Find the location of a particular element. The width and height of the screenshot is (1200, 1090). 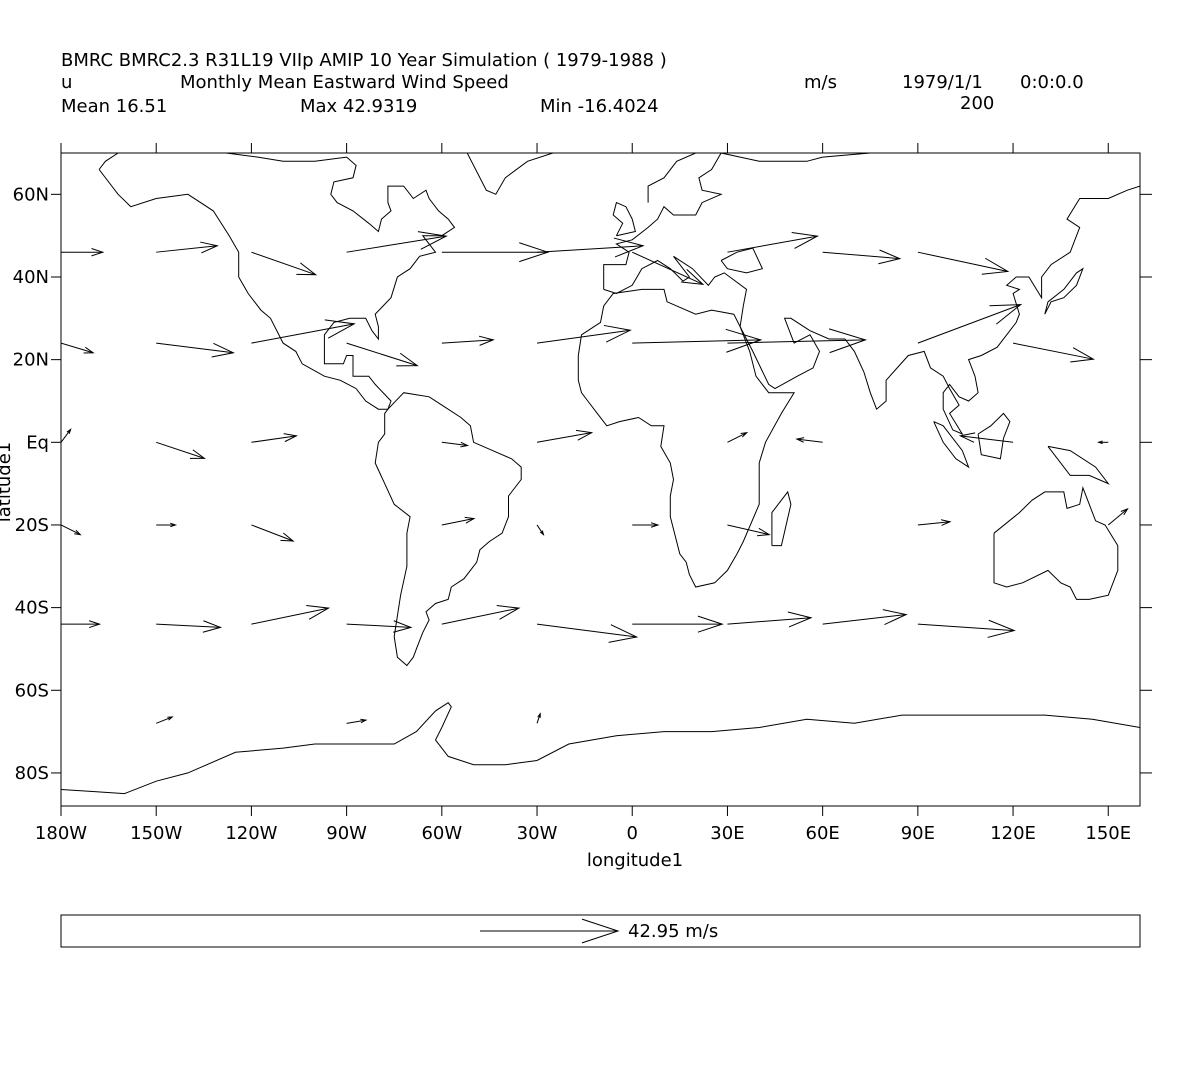

level-label: 200 is located at coordinates (977, 103).